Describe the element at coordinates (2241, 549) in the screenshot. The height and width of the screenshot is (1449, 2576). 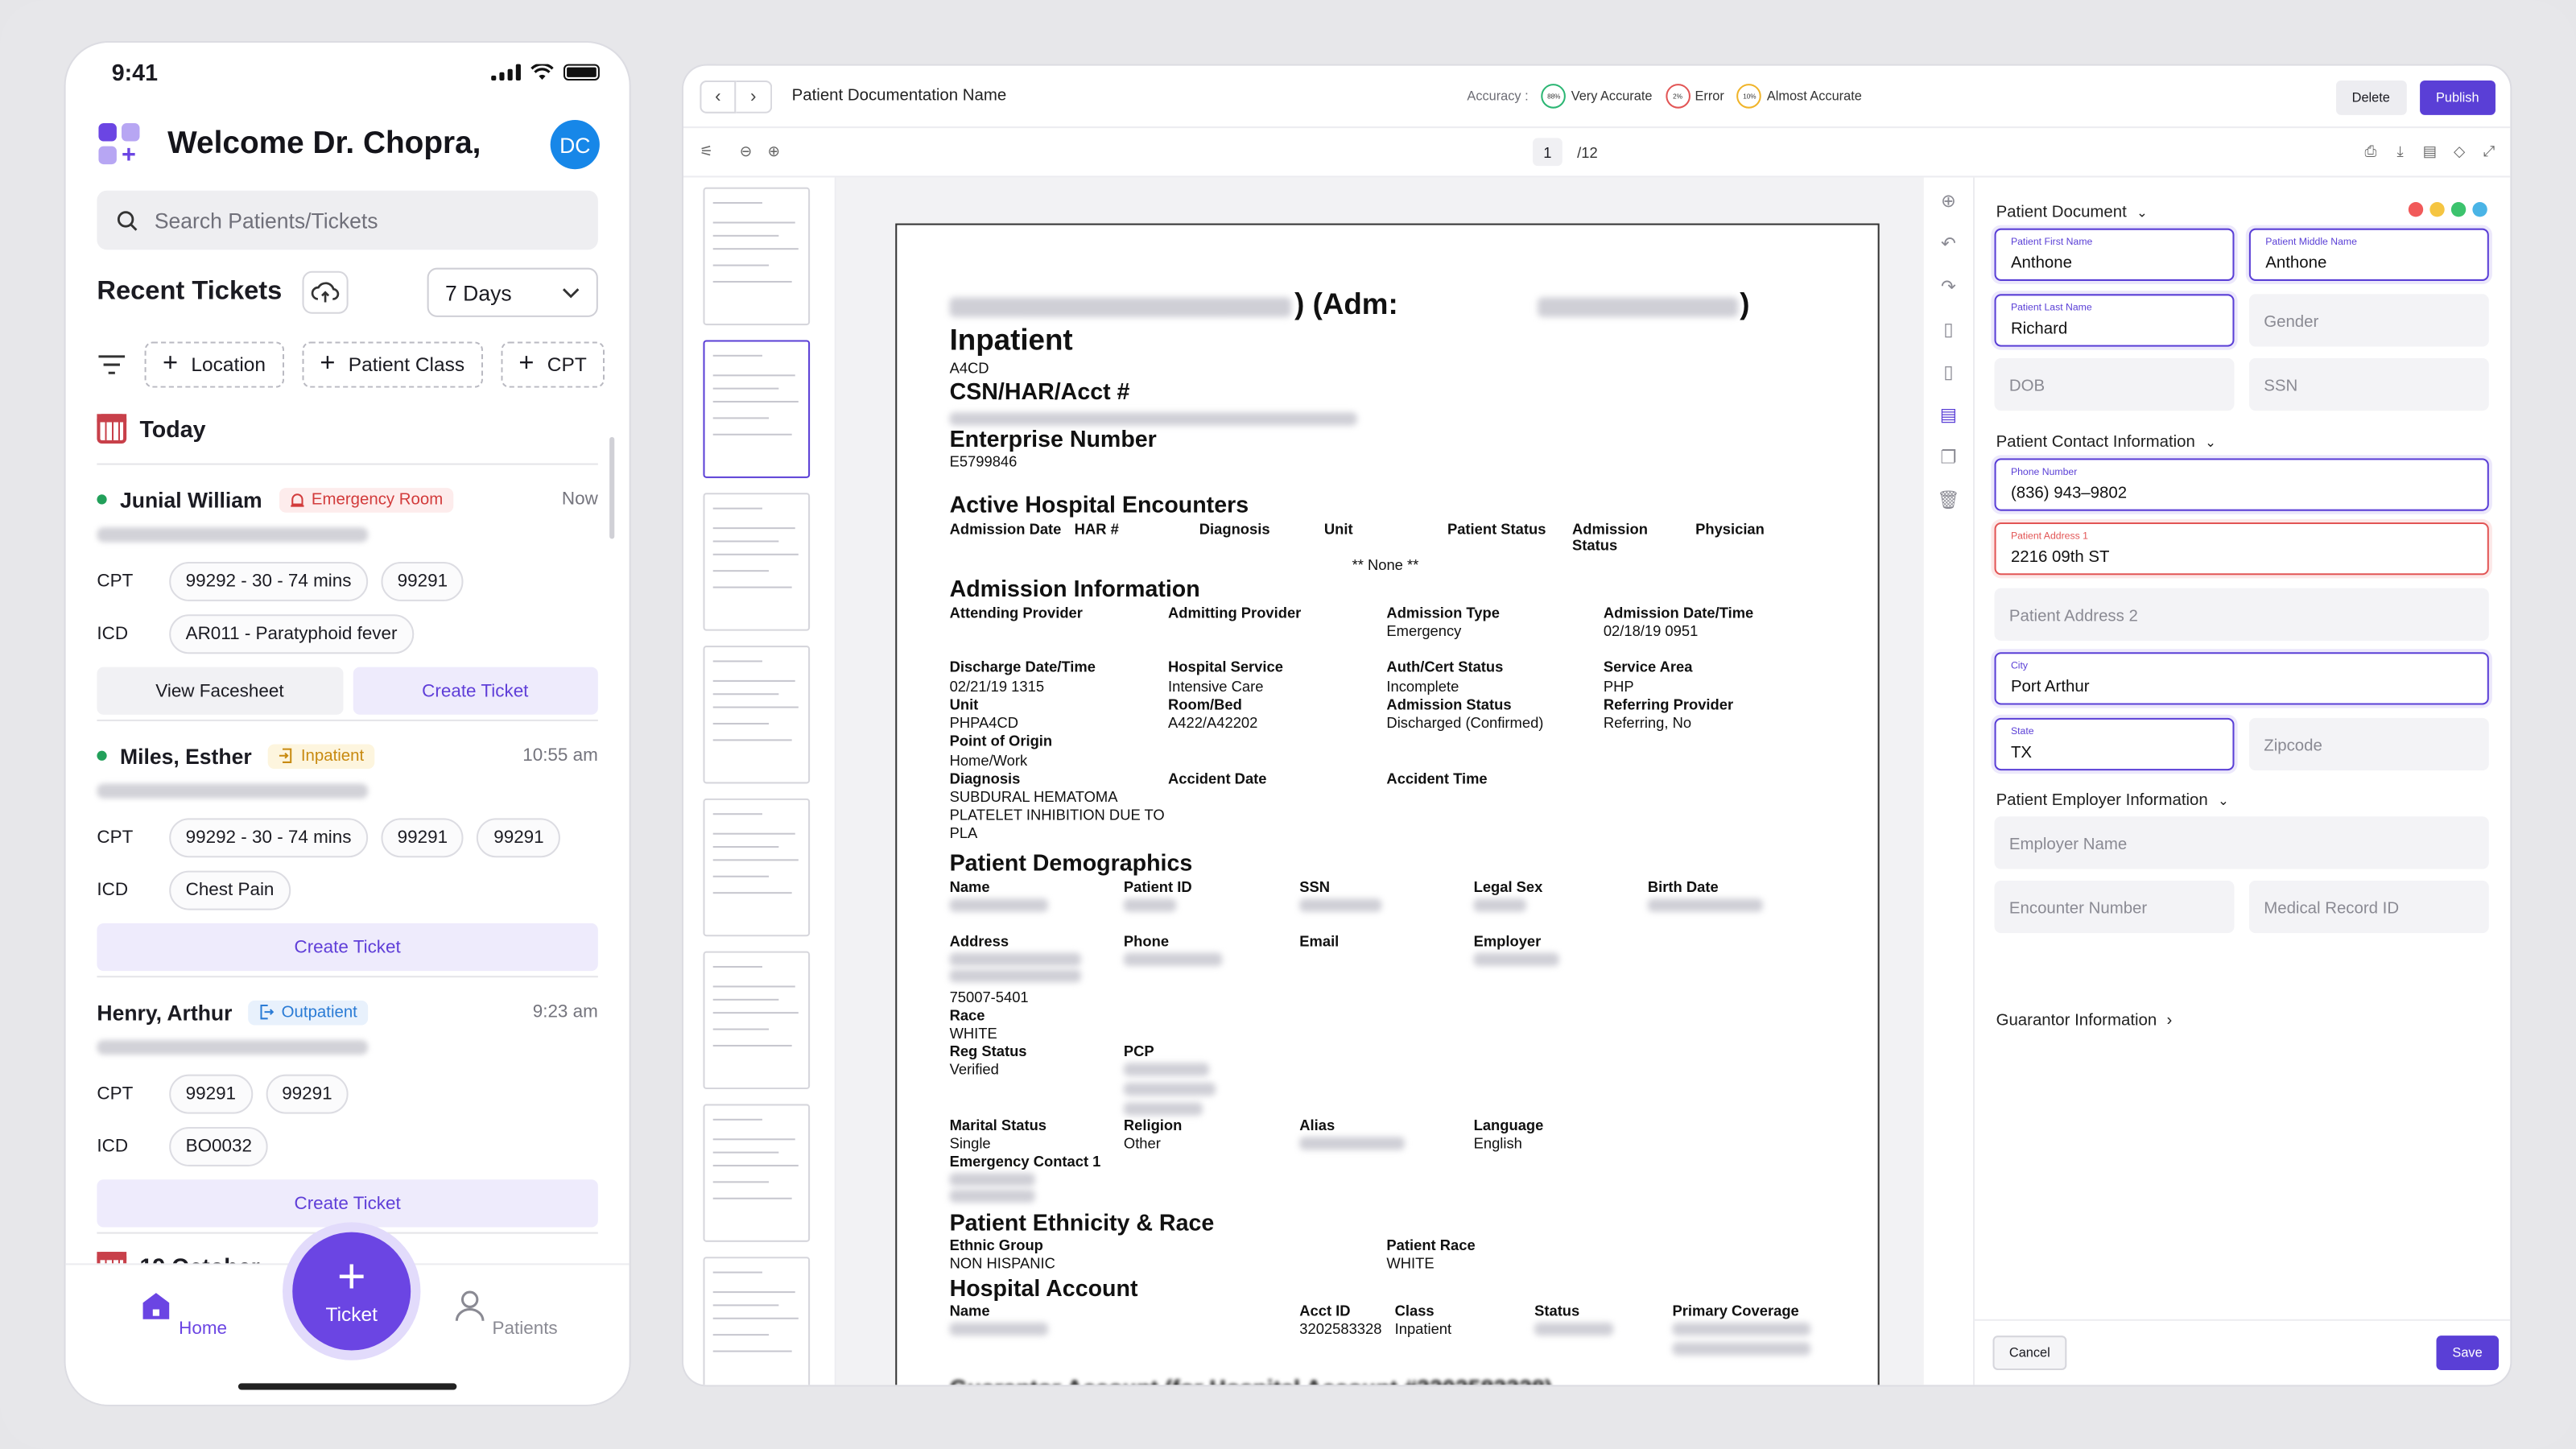
I see `address1-field: Patient Address 1 2216 09th ST` at that location.